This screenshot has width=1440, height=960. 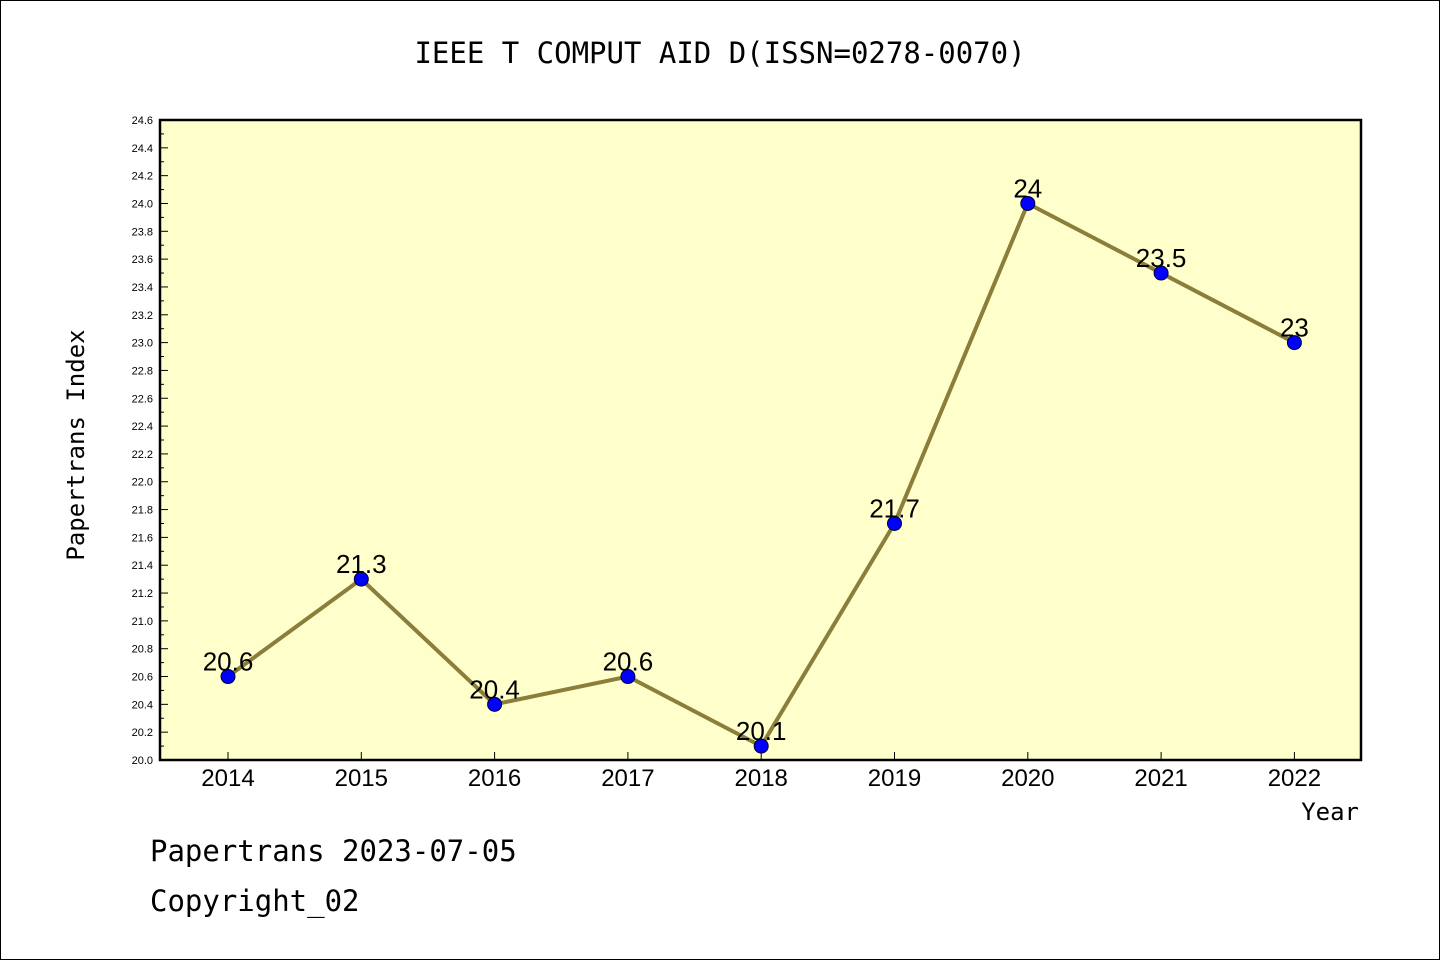 I want to click on x-tick-label: 2018, so click(x=761, y=778).